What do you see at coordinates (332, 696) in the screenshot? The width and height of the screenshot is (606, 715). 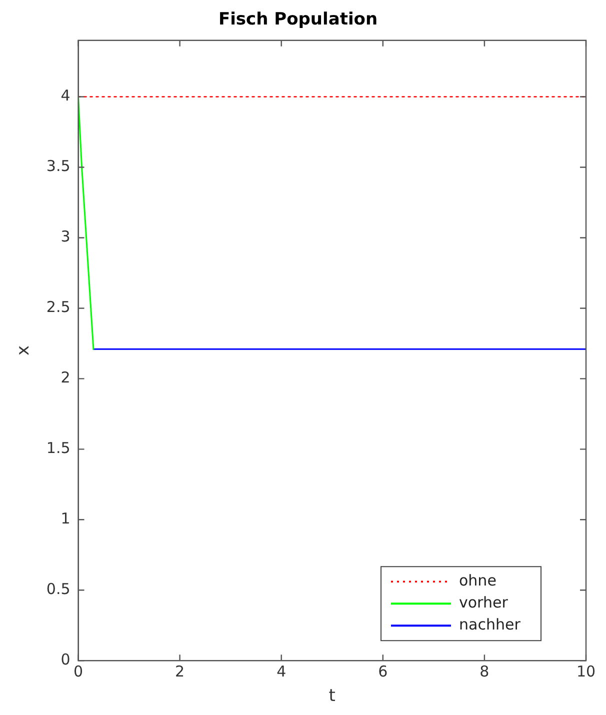 I see `x-axis-title: t` at bounding box center [332, 696].